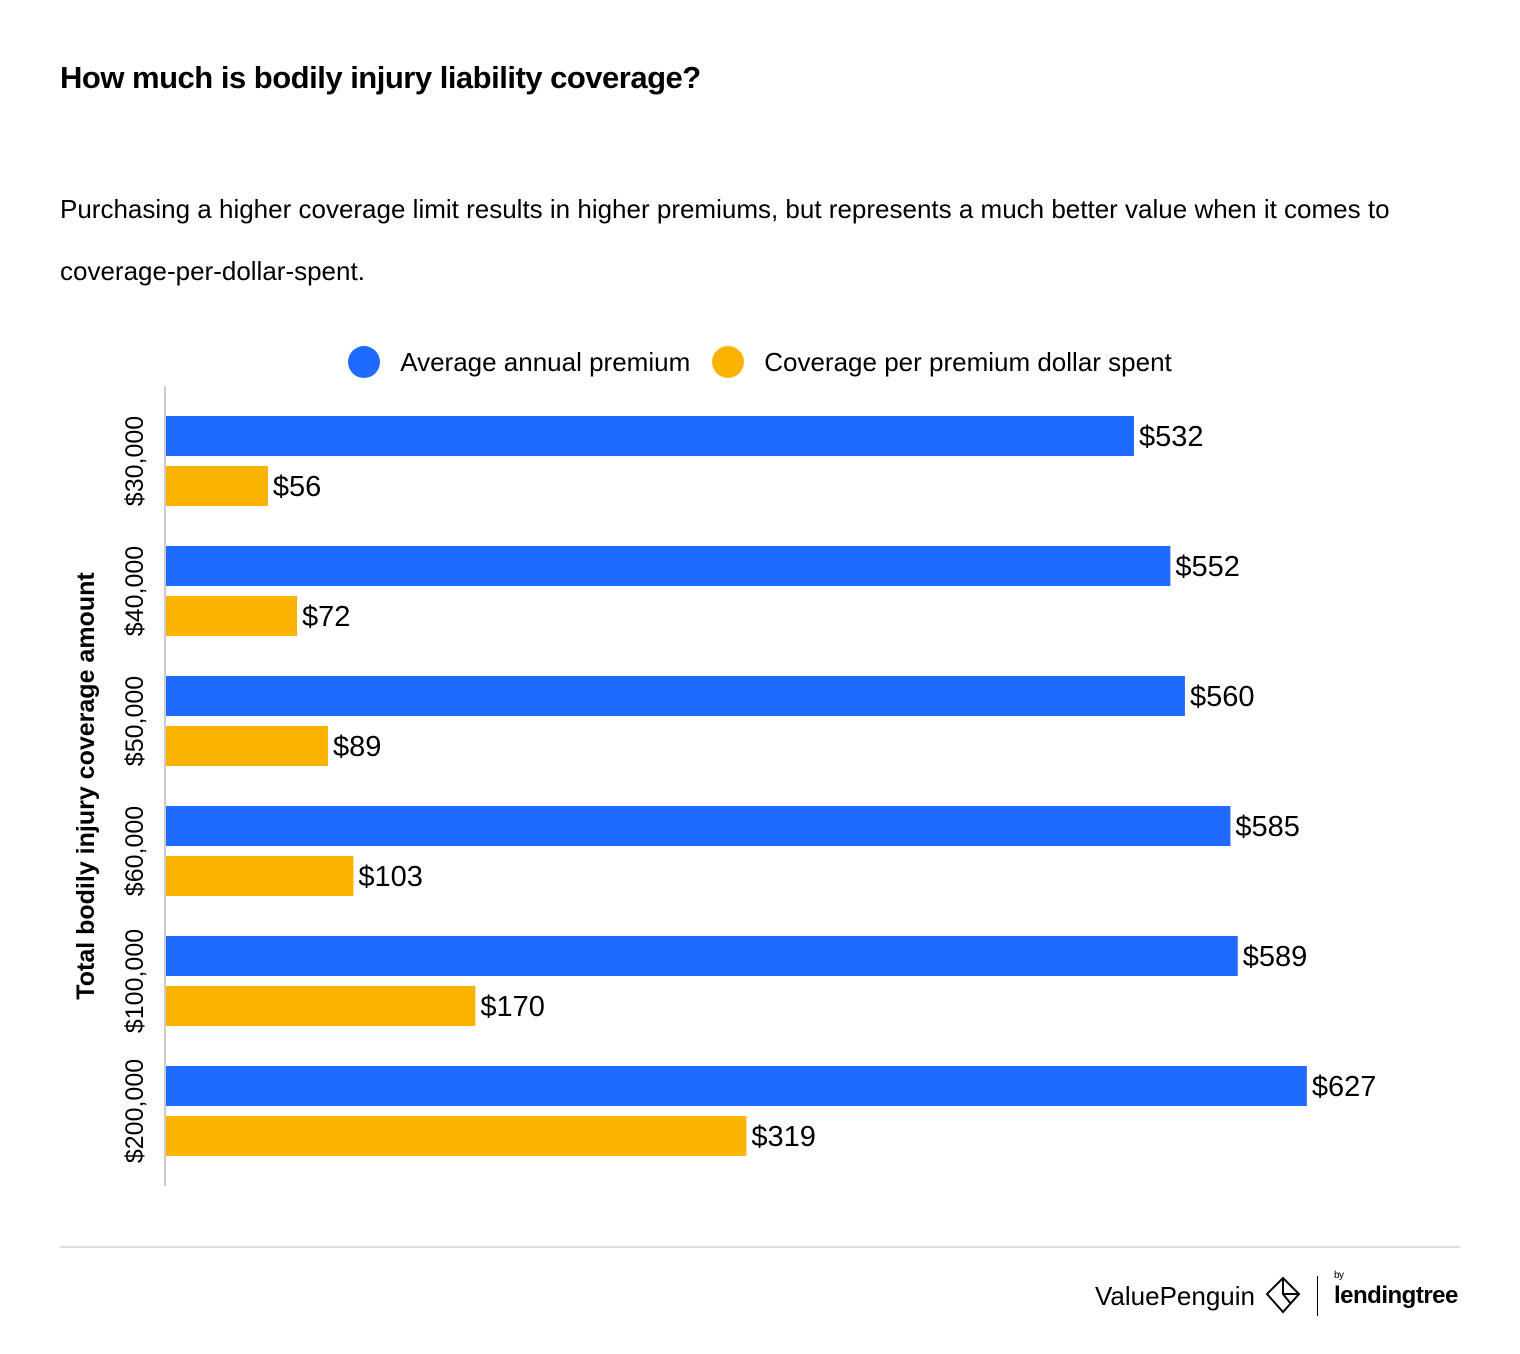 The width and height of the screenshot is (1520, 1354). Describe the element at coordinates (512, 1007) in the screenshot. I see `data-label: $170` at that location.